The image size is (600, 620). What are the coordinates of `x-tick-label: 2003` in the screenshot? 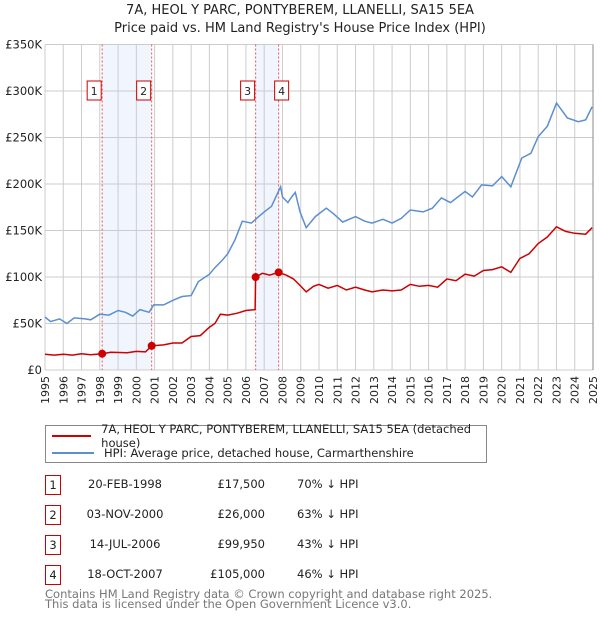 It's located at (191, 390).